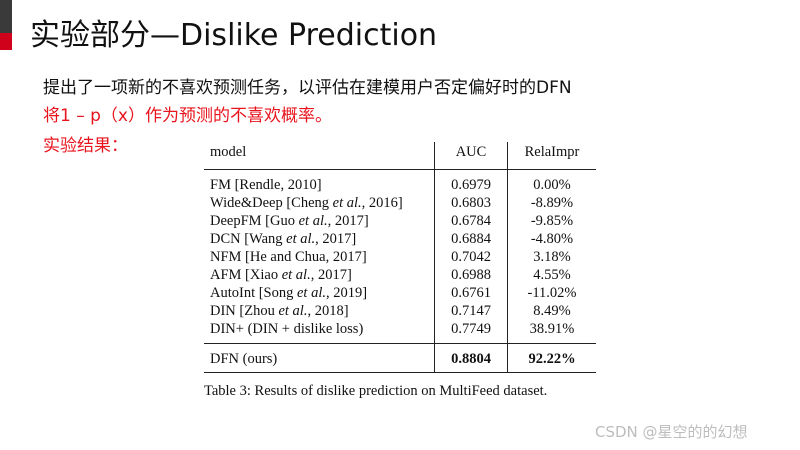  What do you see at coordinates (471, 311) in the screenshot?
I see `cell-auc: 0.7147` at bounding box center [471, 311].